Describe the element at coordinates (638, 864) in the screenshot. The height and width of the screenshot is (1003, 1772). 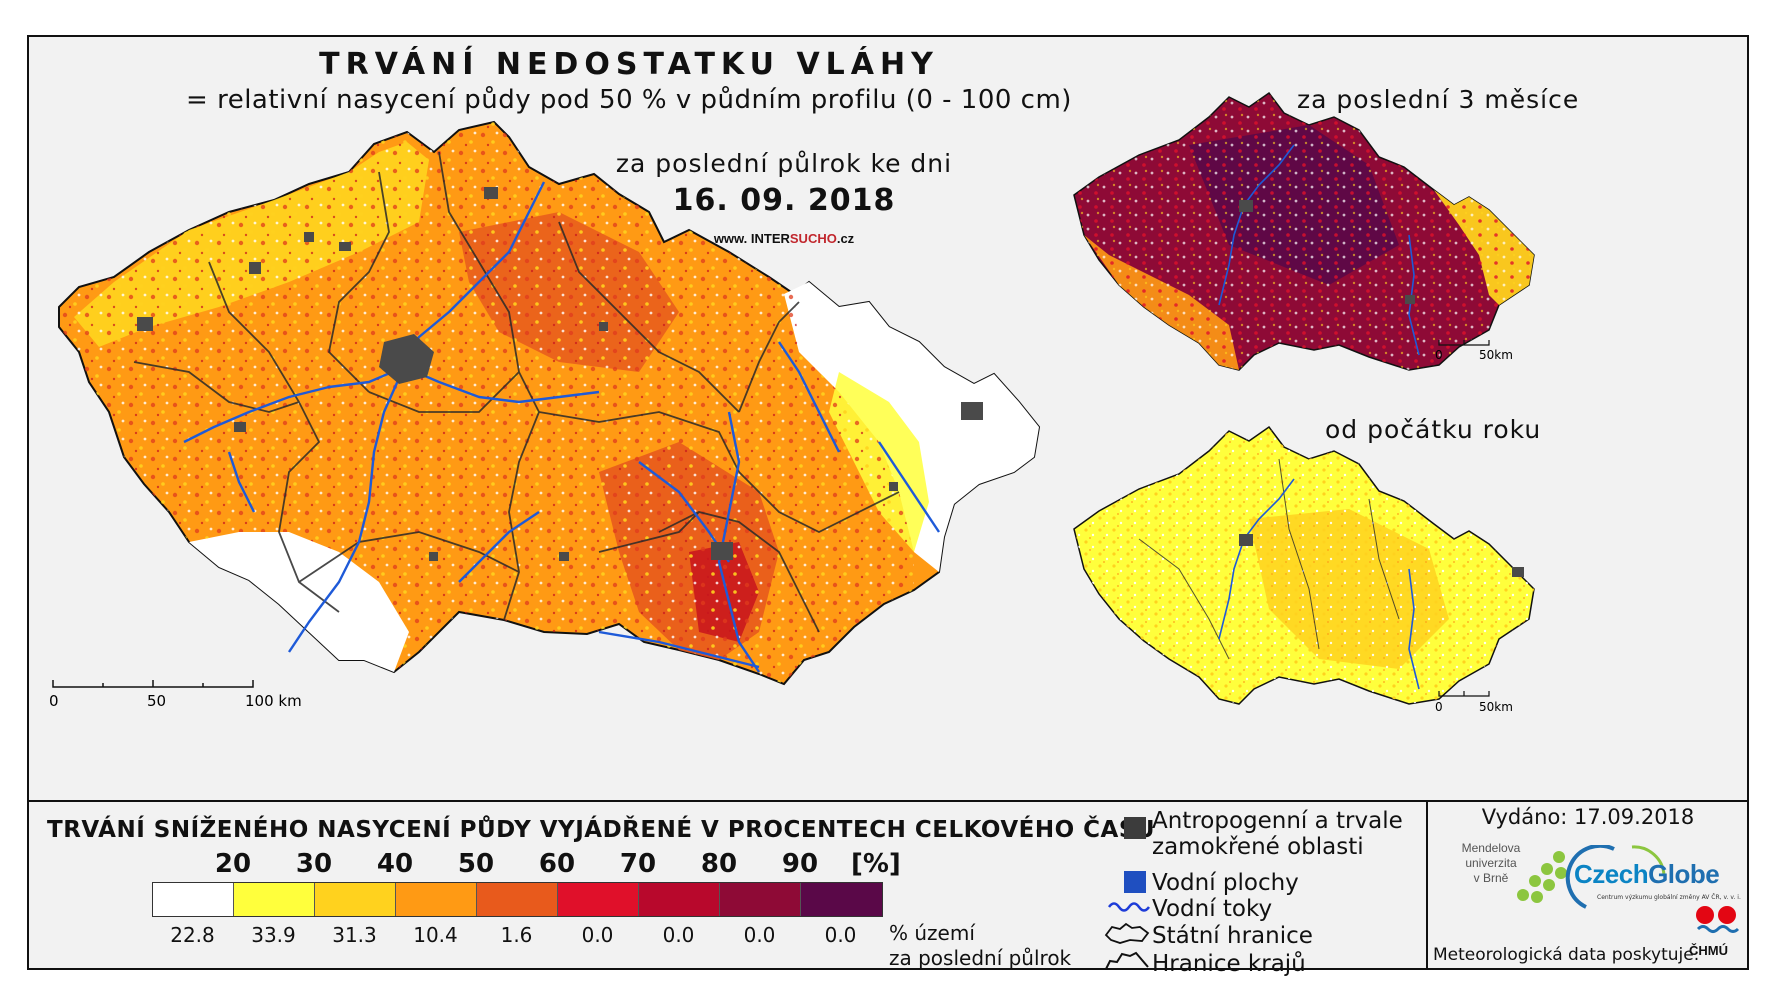
I see `threshold-70: 70` at that location.